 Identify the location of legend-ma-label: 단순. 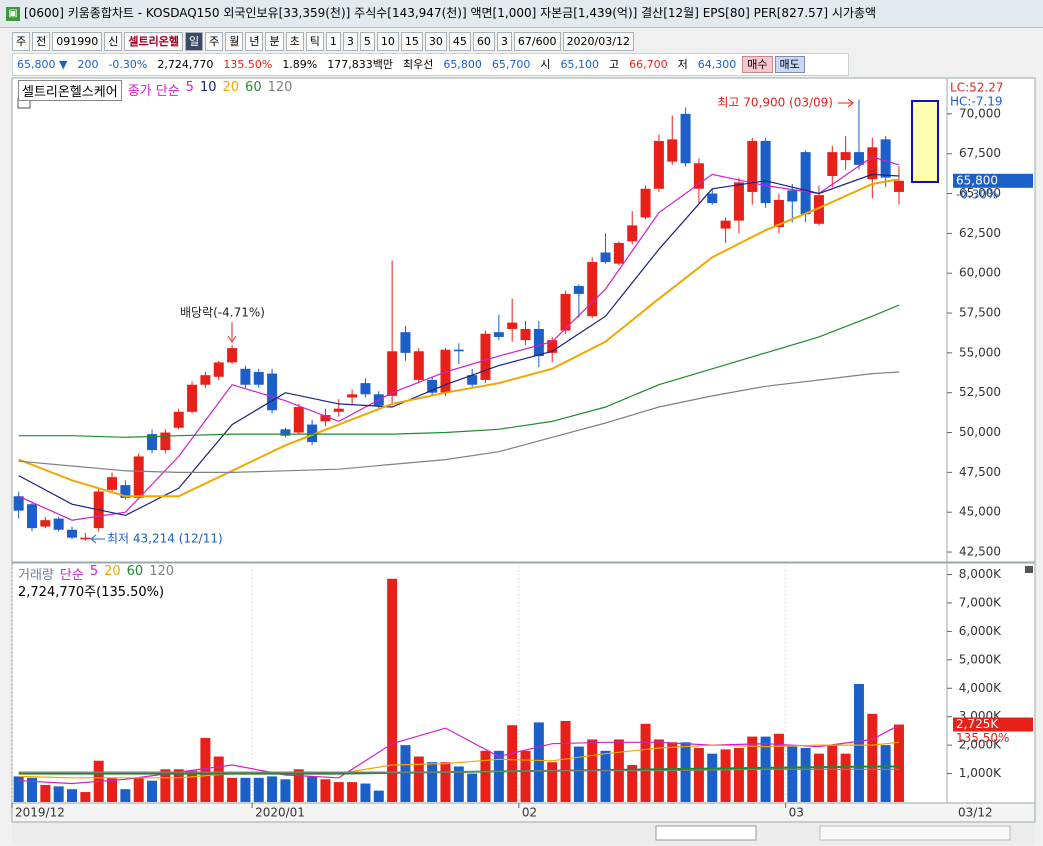
(71, 575).